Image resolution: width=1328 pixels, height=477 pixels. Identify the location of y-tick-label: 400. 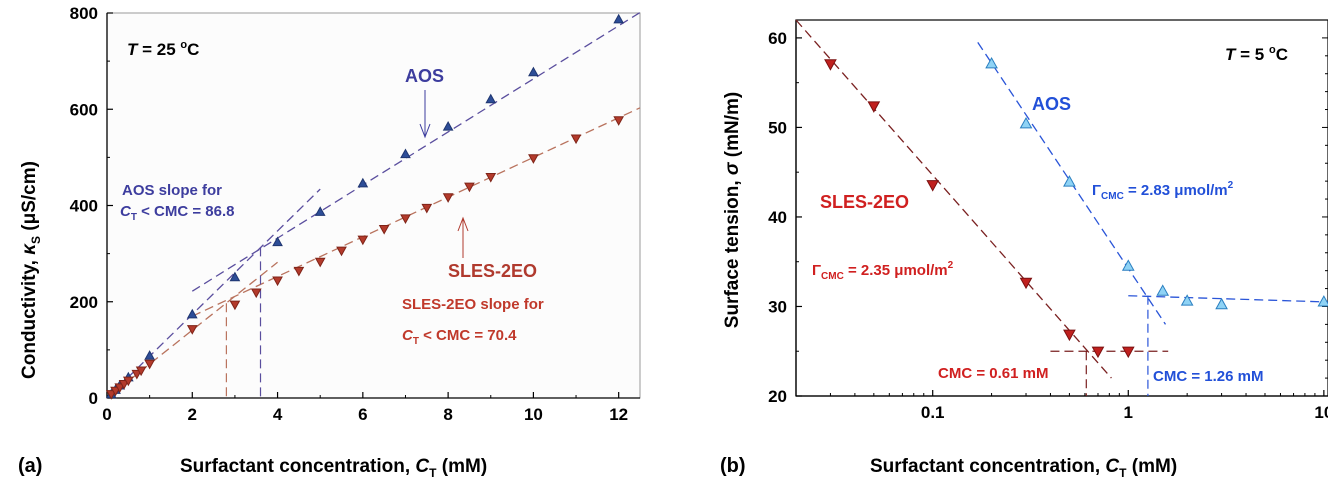
(84, 206).